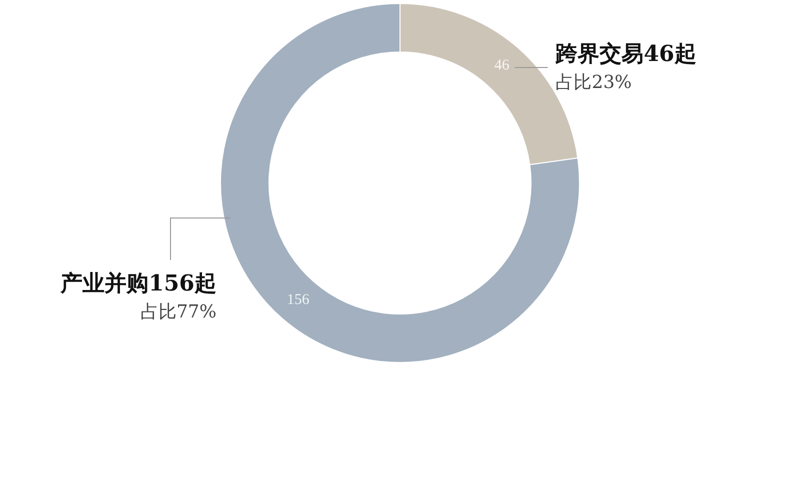 The image size is (800, 485). Describe the element at coordinates (594, 83) in the screenshot. I see `text: 占比23%` at that location.